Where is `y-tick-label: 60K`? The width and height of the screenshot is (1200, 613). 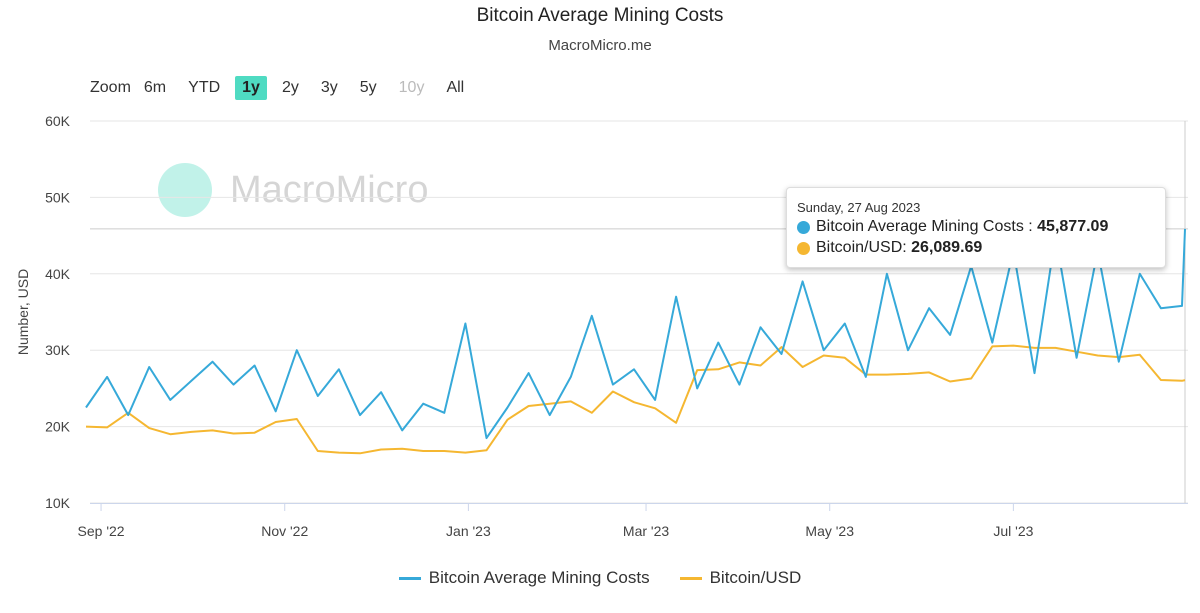 y-tick-label: 60K is located at coordinates (58, 121).